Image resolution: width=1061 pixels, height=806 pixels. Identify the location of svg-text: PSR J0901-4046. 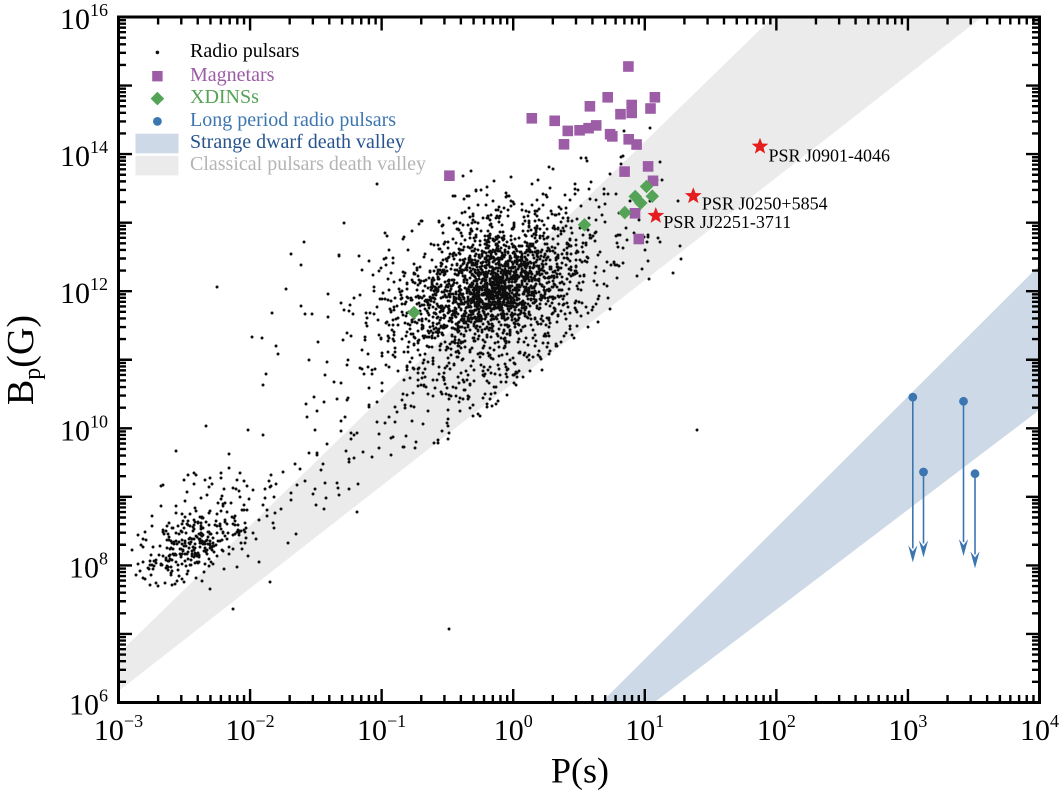
(830, 156).